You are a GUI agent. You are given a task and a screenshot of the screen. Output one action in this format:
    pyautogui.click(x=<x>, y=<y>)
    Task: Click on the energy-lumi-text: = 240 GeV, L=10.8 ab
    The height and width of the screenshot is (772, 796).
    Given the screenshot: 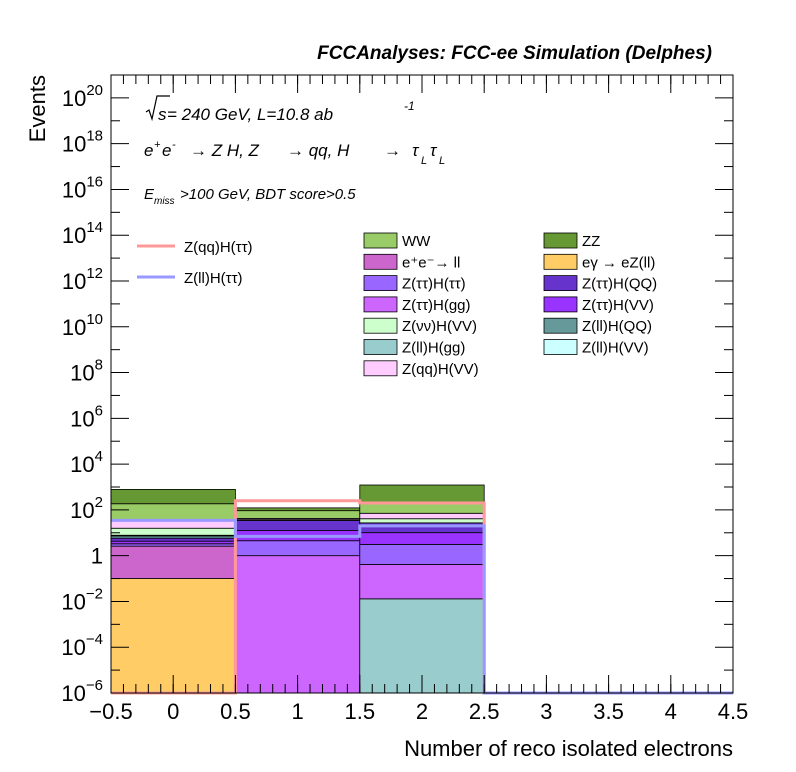 What is the action you would take?
    pyautogui.click(x=250, y=114)
    